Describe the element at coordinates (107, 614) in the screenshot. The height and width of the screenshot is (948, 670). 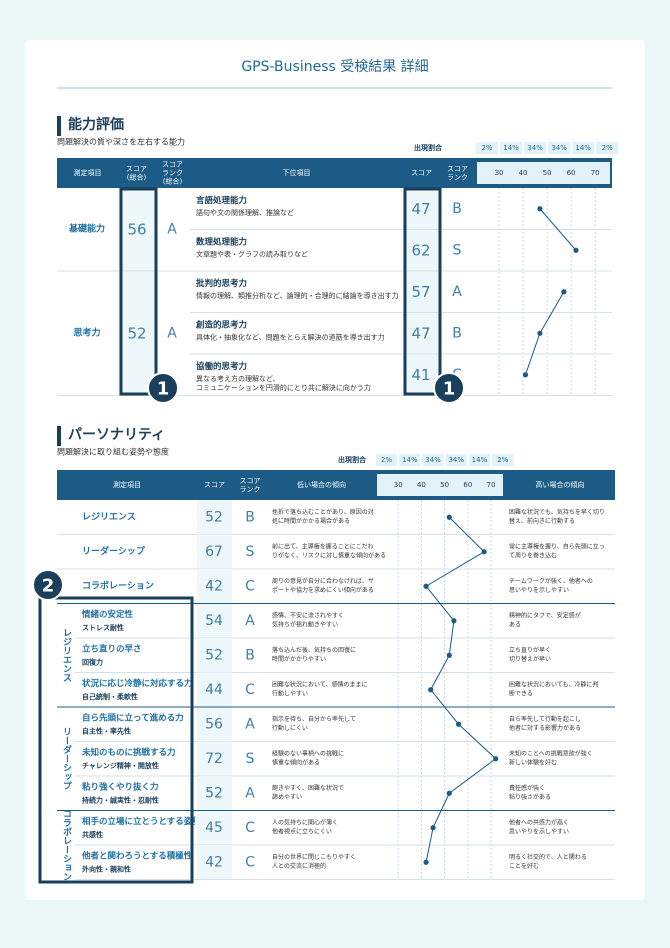
I see `item-name: 情緒の安定性` at that location.